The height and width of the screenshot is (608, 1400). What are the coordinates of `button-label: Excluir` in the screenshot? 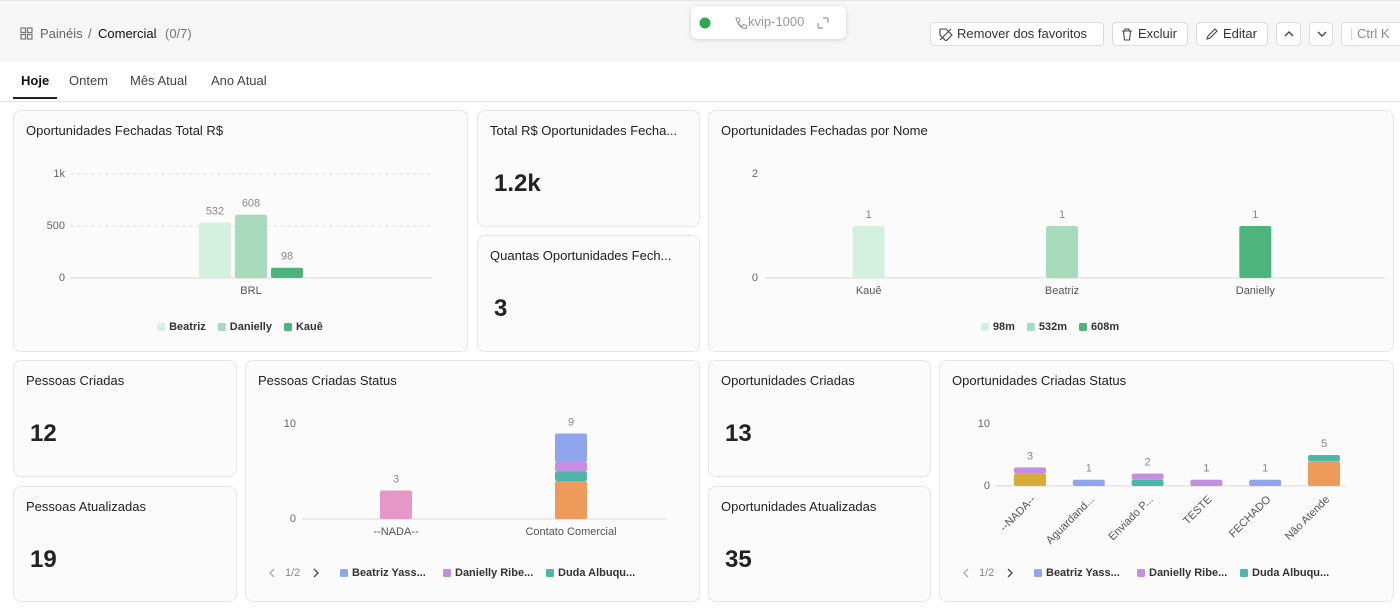 It's located at (1158, 33).